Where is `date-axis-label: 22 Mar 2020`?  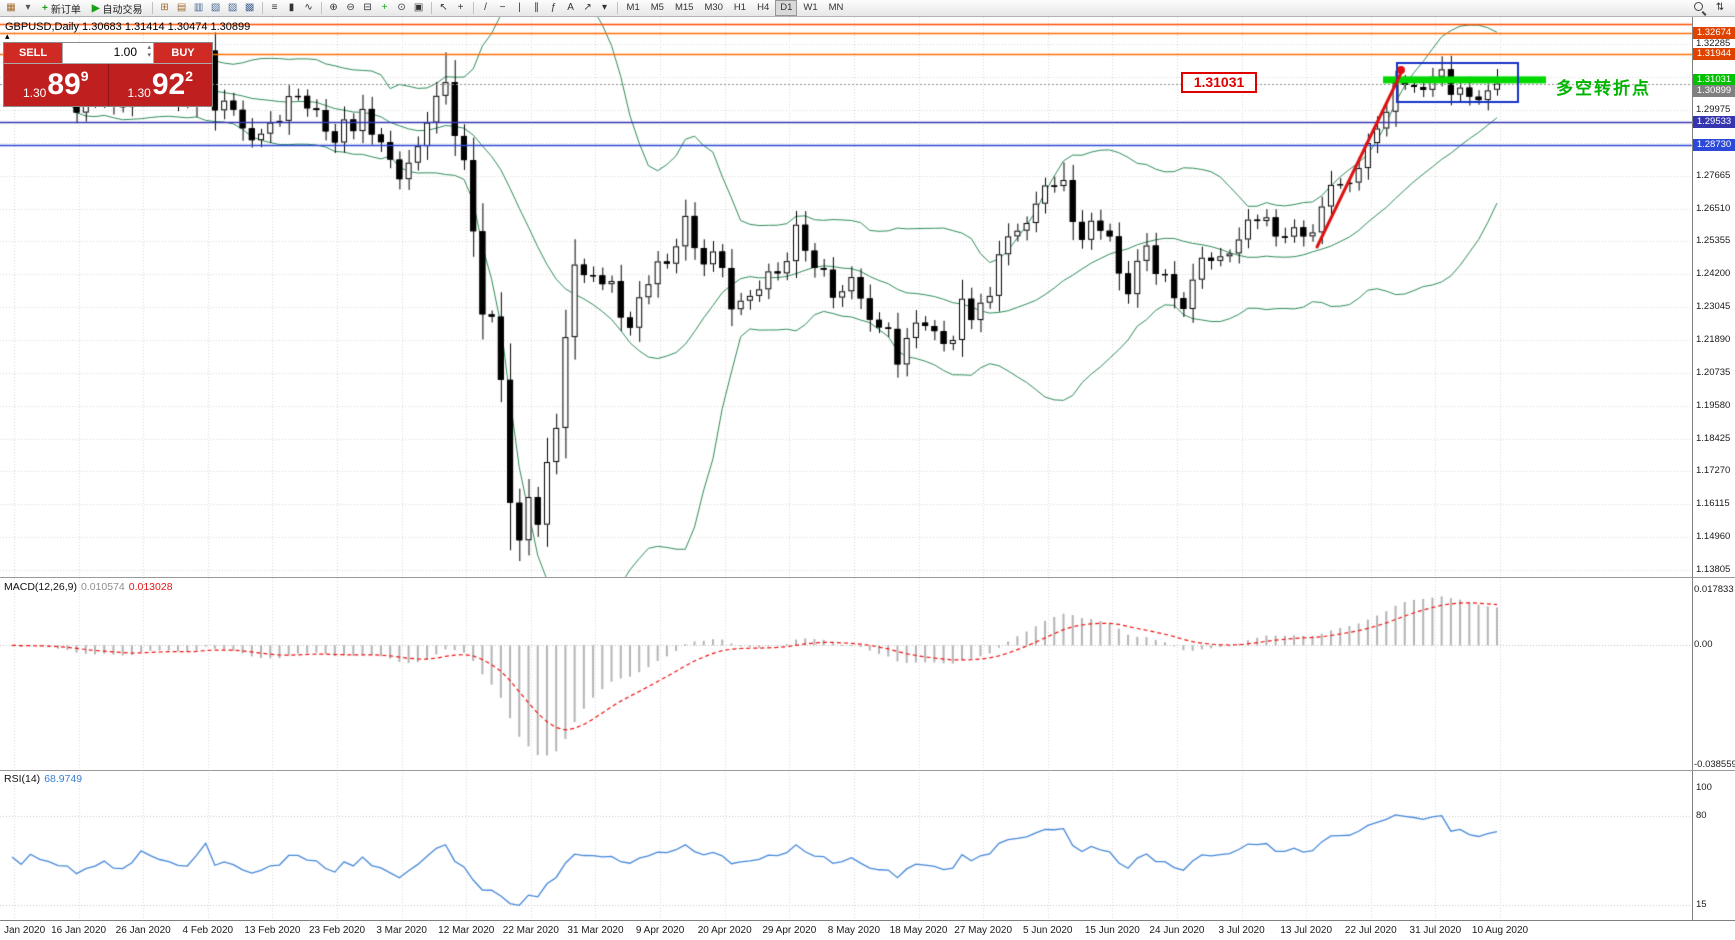 date-axis-label: 22 Mar 2020 is located at coordinates (530, 930).